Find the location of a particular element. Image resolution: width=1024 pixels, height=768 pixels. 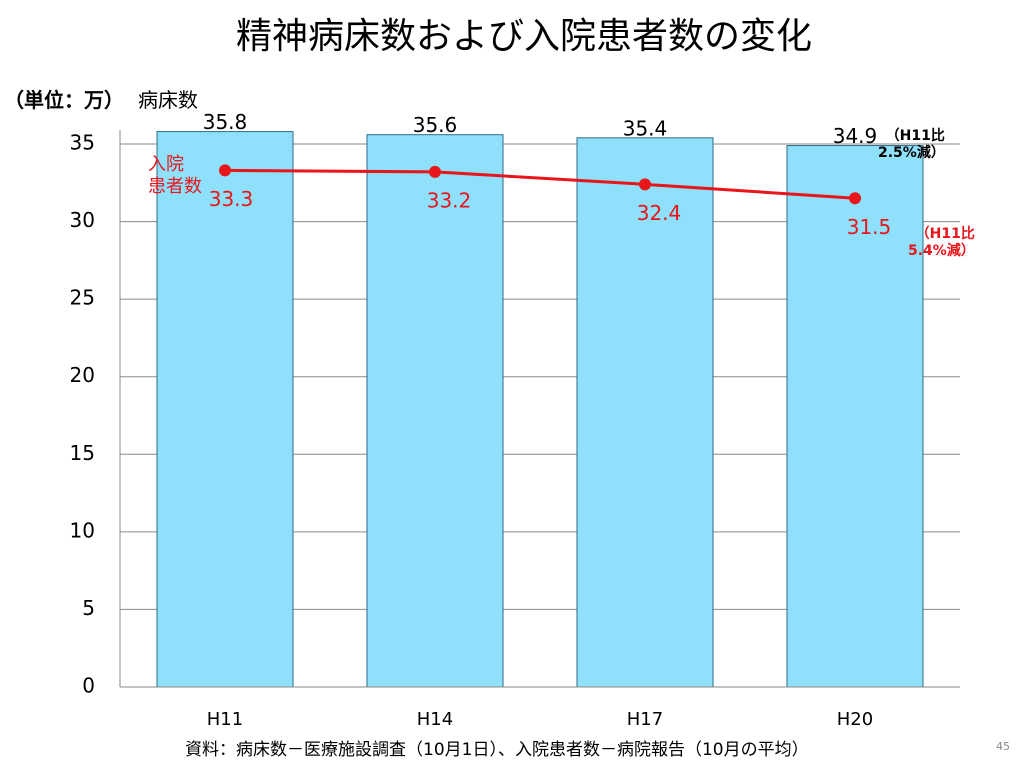

line is located at coordinates (540, 184).